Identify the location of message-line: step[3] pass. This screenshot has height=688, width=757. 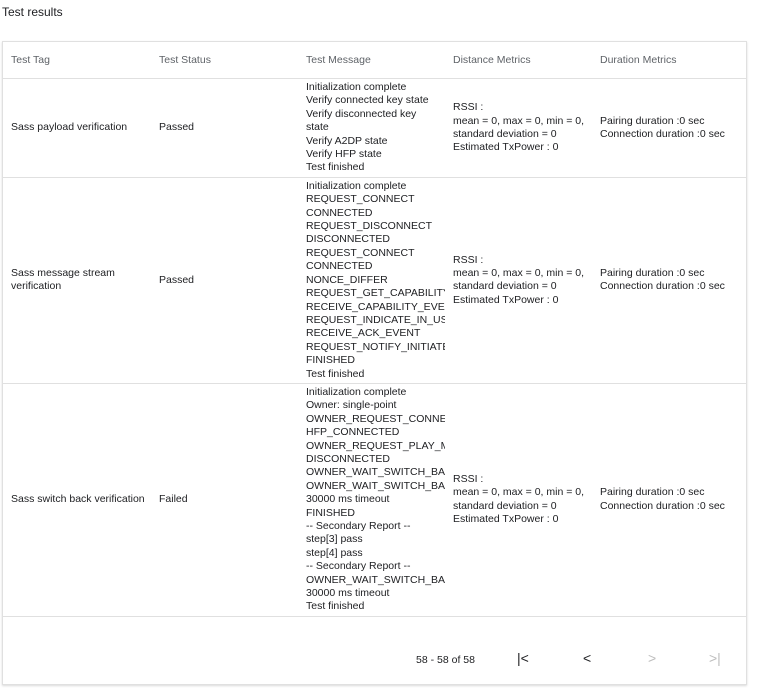
(334, 539).